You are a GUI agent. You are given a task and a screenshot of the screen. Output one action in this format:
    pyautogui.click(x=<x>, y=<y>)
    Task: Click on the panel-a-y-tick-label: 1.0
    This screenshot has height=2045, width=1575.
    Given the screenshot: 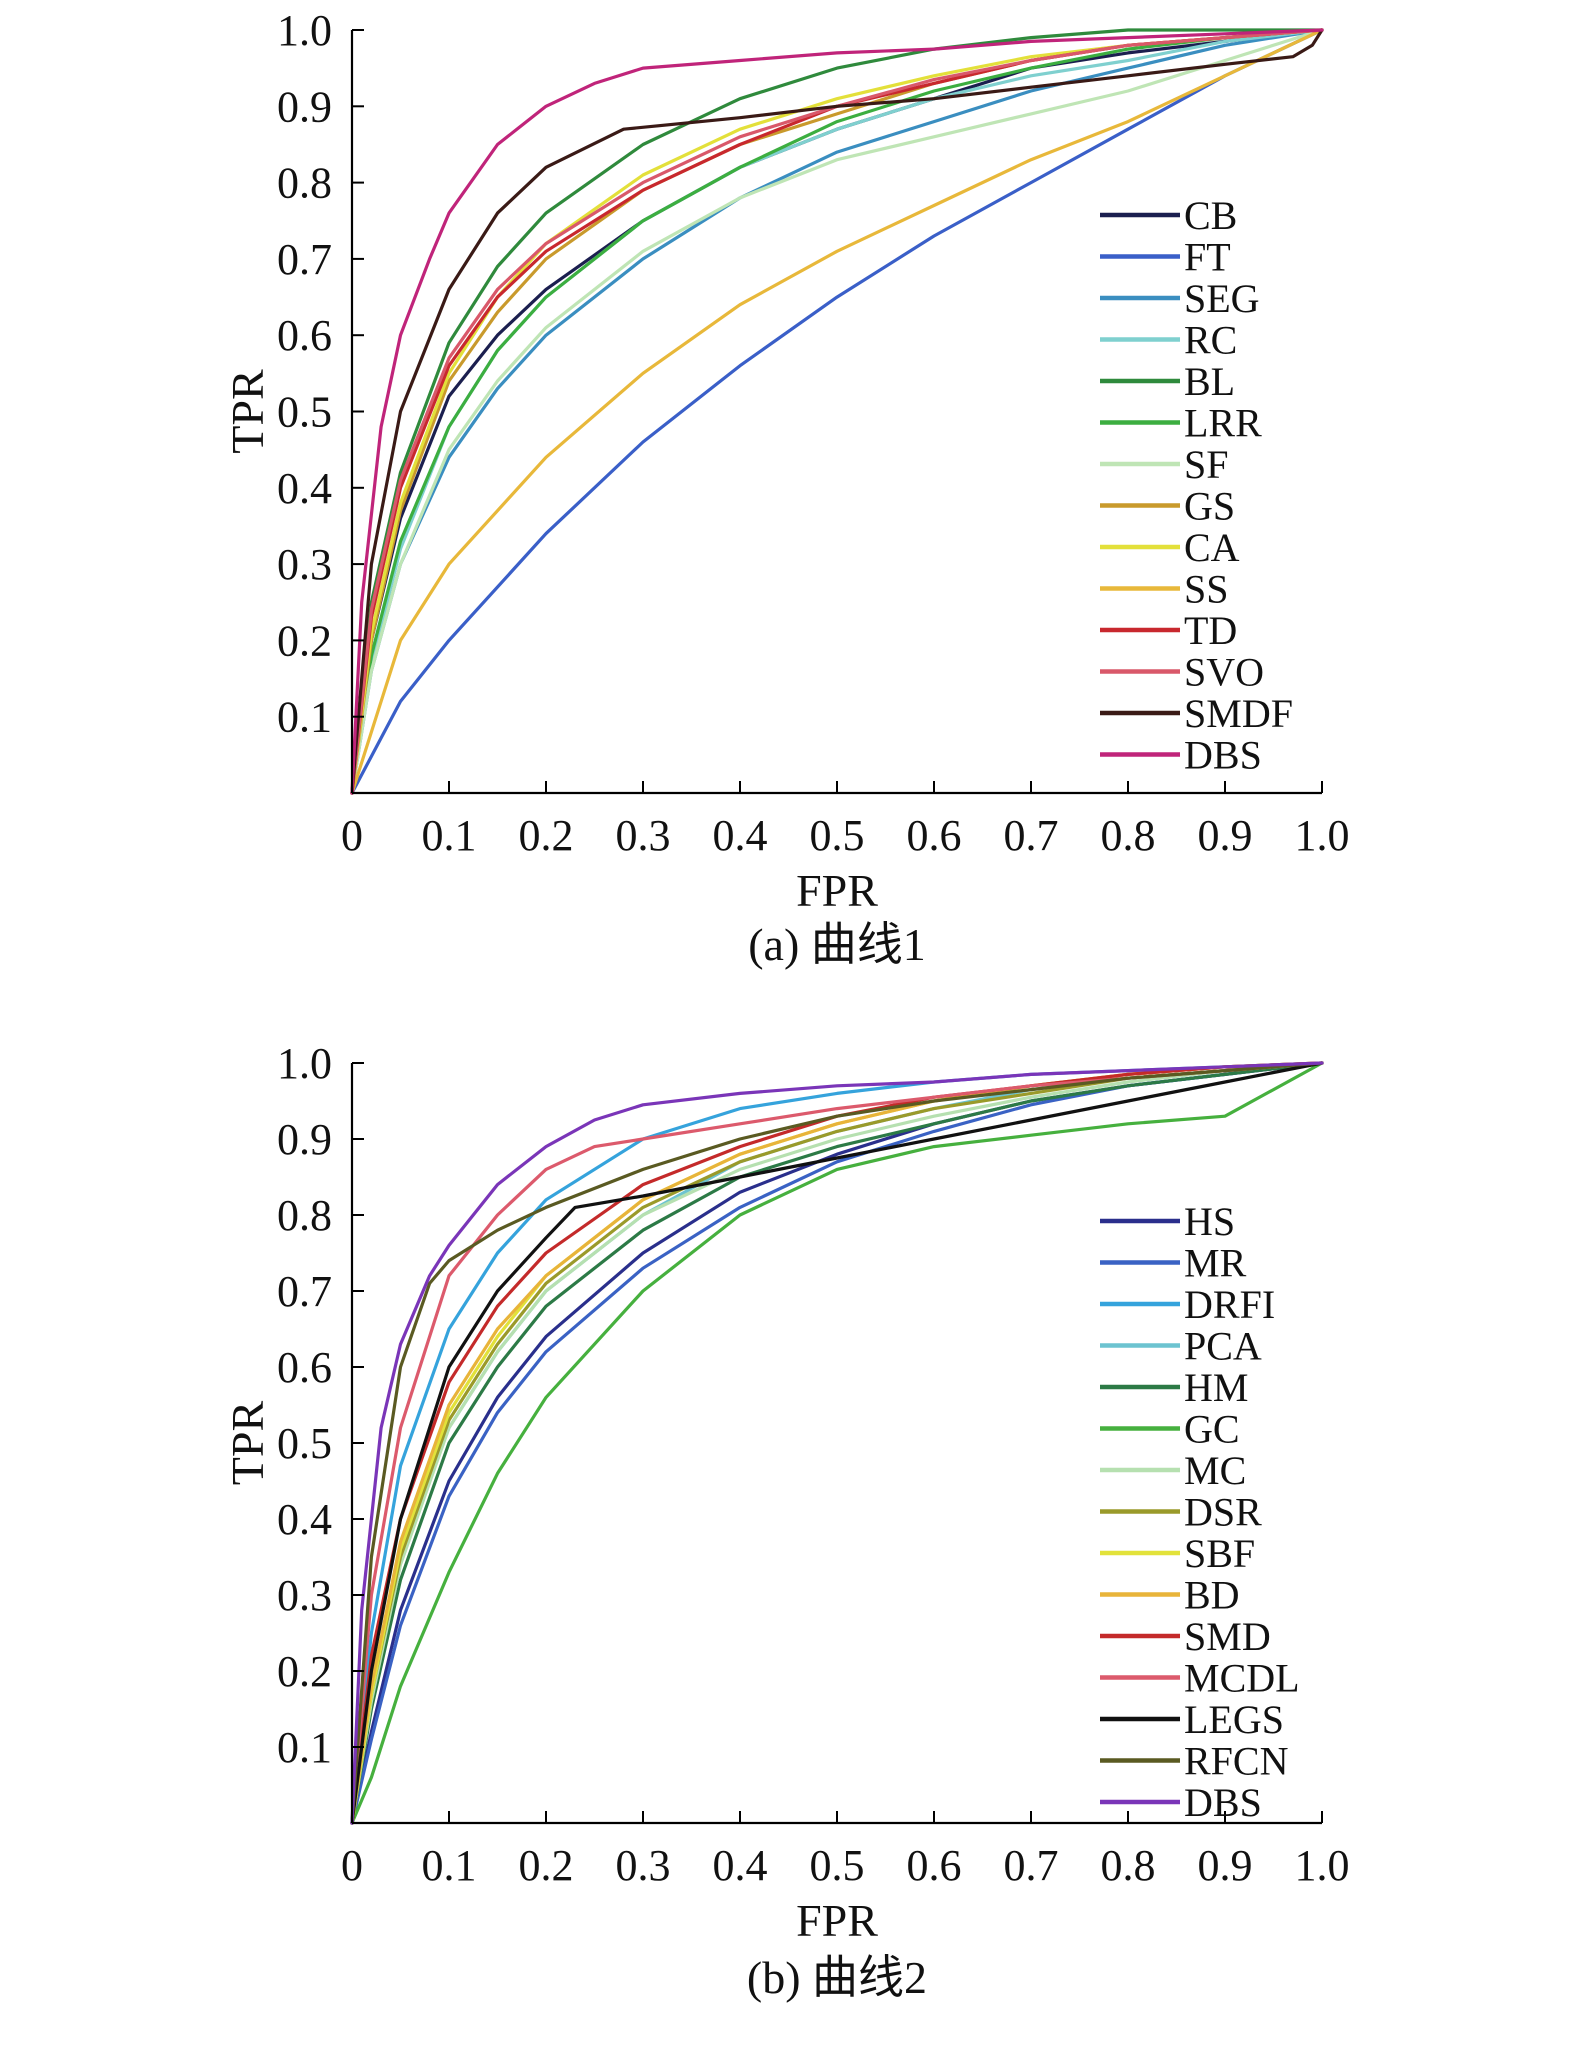 What is the action you would take?
    pyautogui.click(x=304, y=30)
    